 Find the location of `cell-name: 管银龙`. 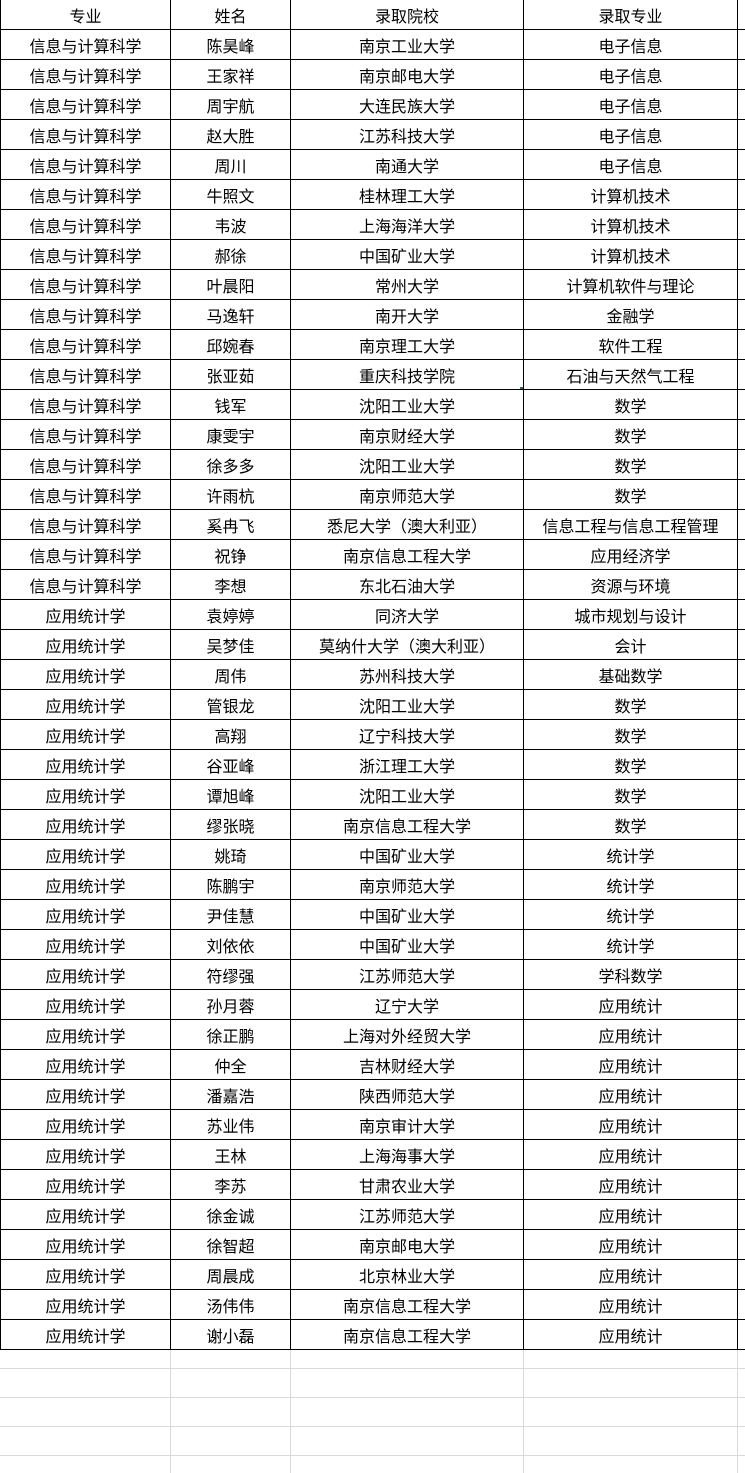

cell-name: 管银龙 is located at coordinates (231, 705).